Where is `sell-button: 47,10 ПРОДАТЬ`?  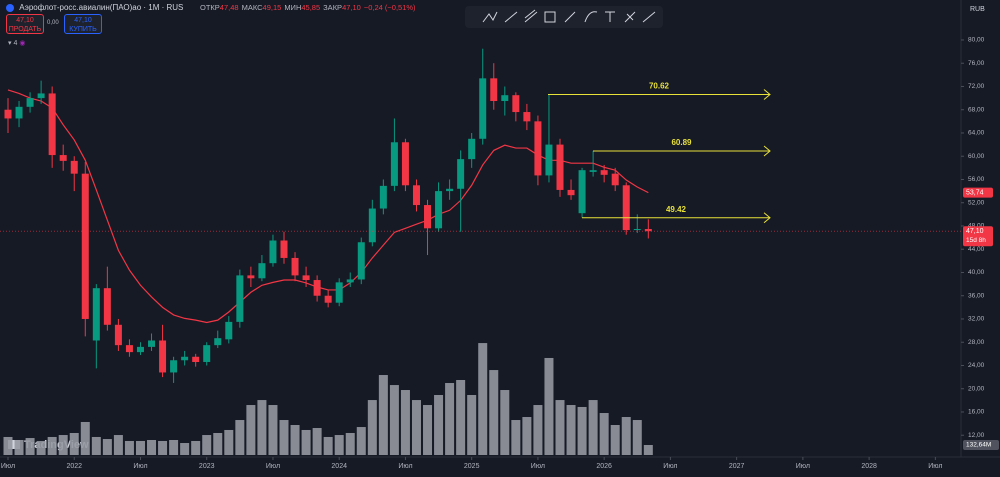 sell-button: 47,10 ПРОДАТЬ is located at coordinates (25, 24).